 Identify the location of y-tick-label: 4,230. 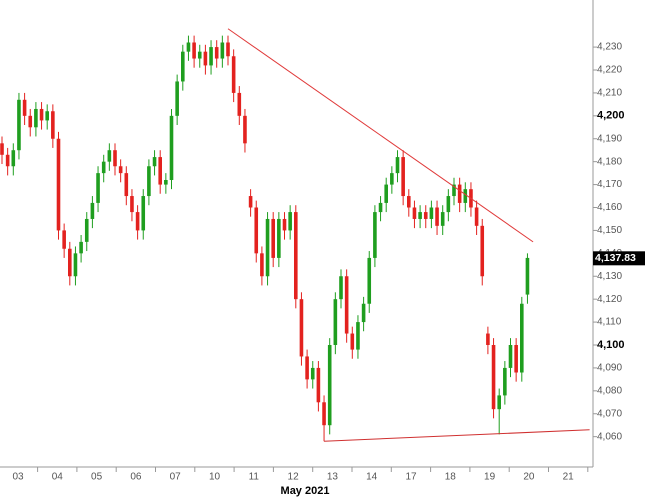
(609, 47).